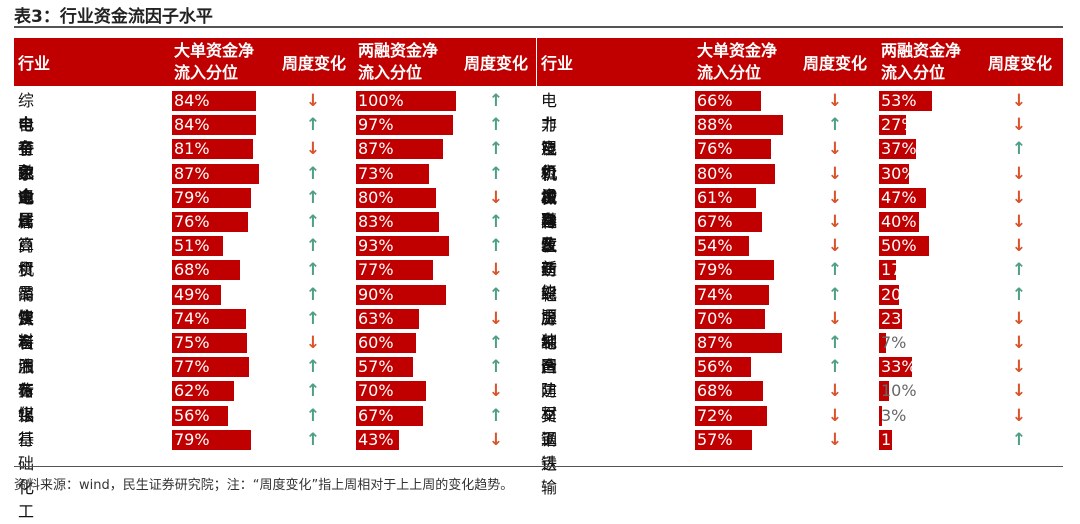 The image size is (1080, 524). What do you see at coordinates (557, 63) in the screenshot?
I see `header-industry: 行业` at bounding box center [557, 63].